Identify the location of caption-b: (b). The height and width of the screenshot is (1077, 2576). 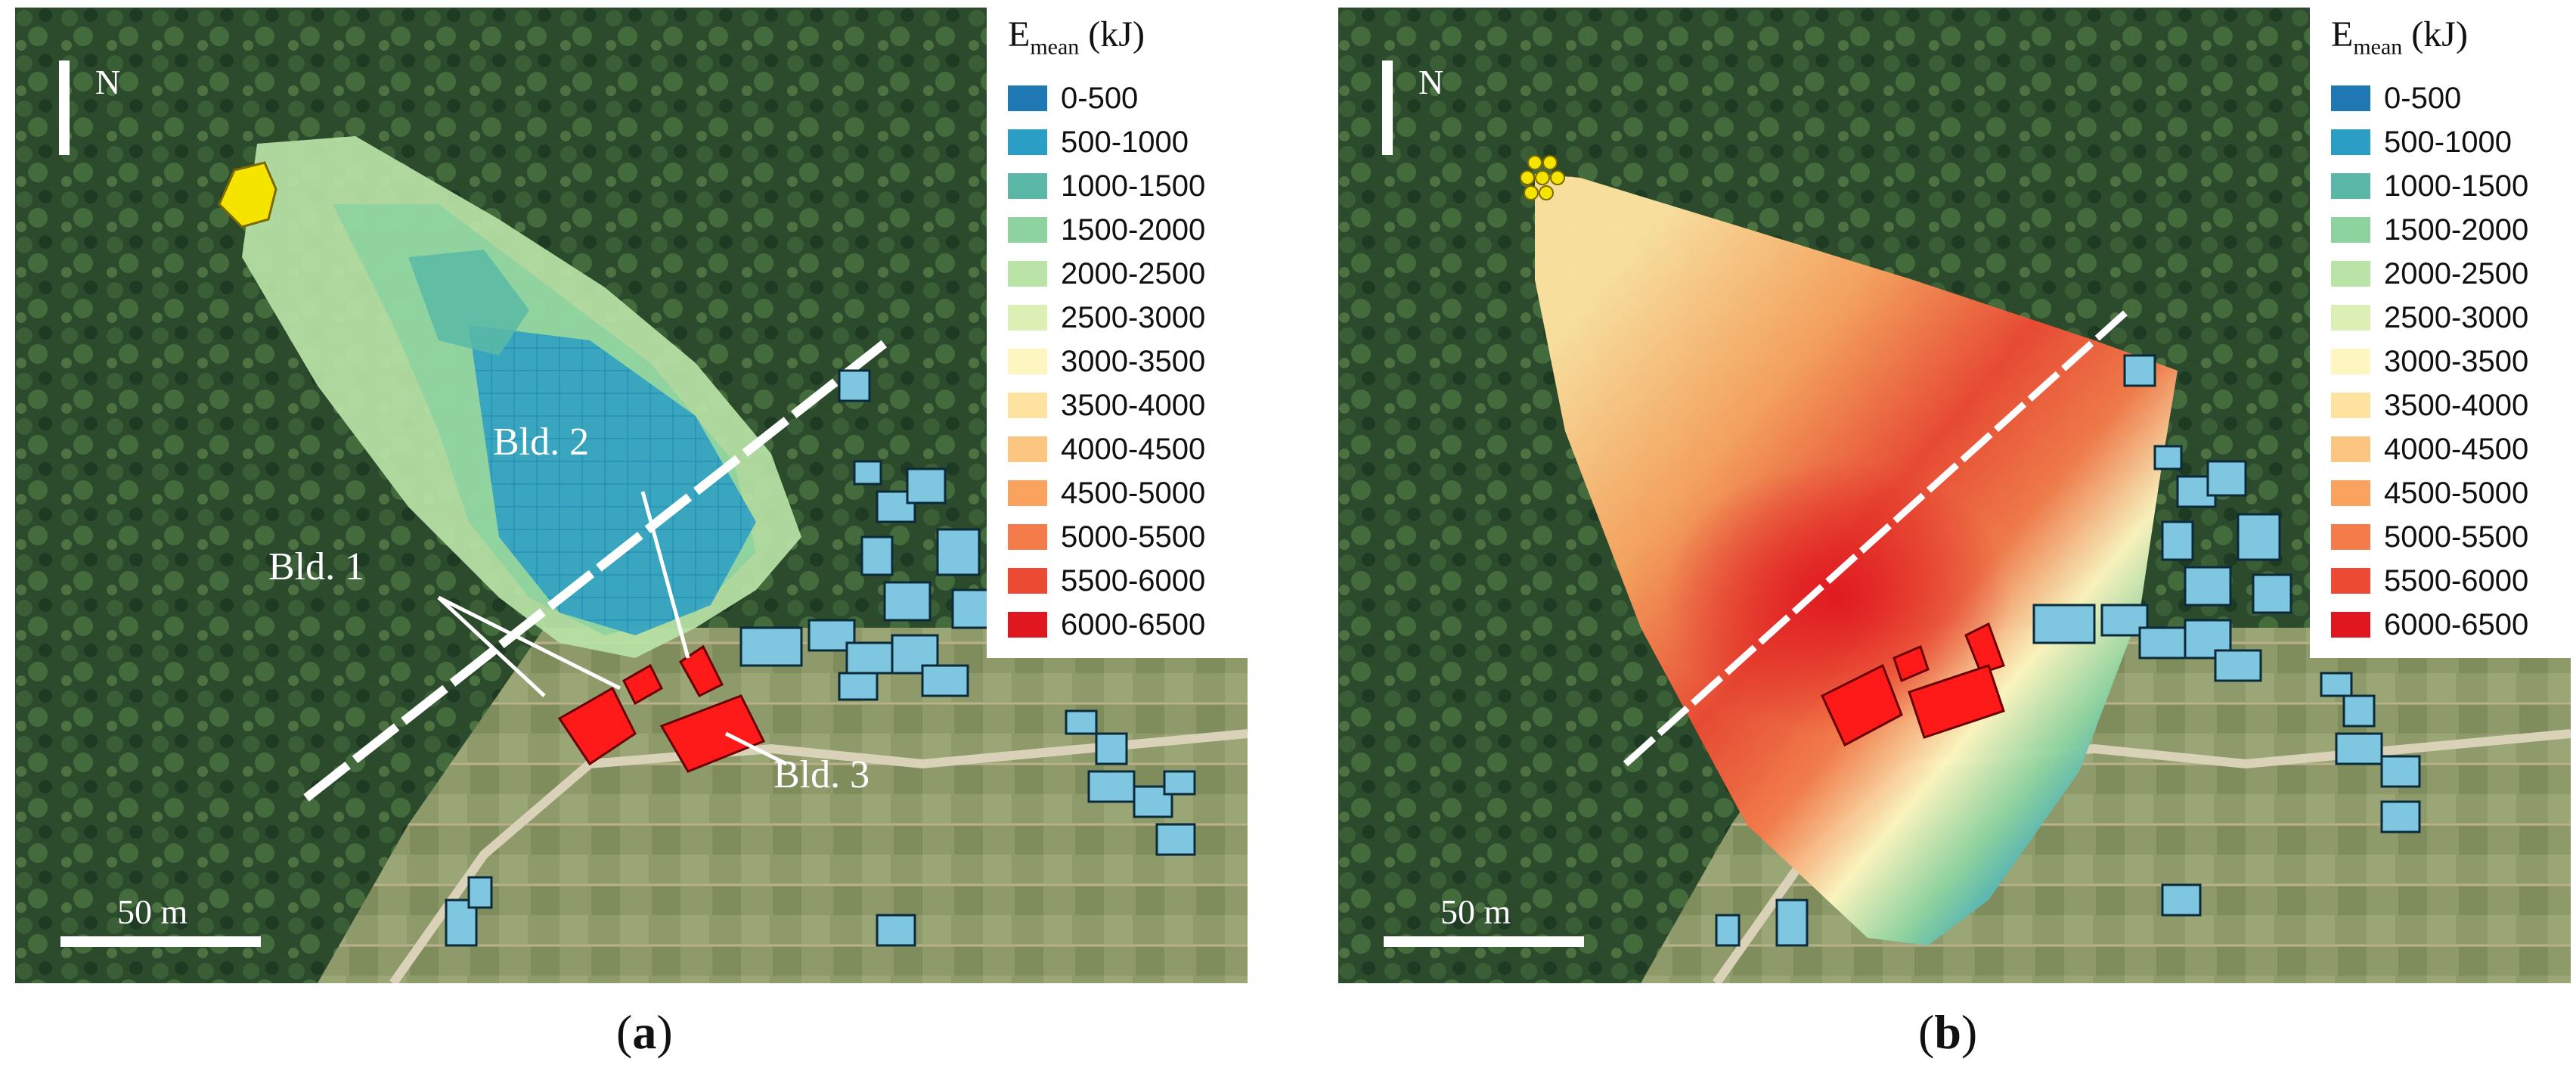
(1948, 1032).